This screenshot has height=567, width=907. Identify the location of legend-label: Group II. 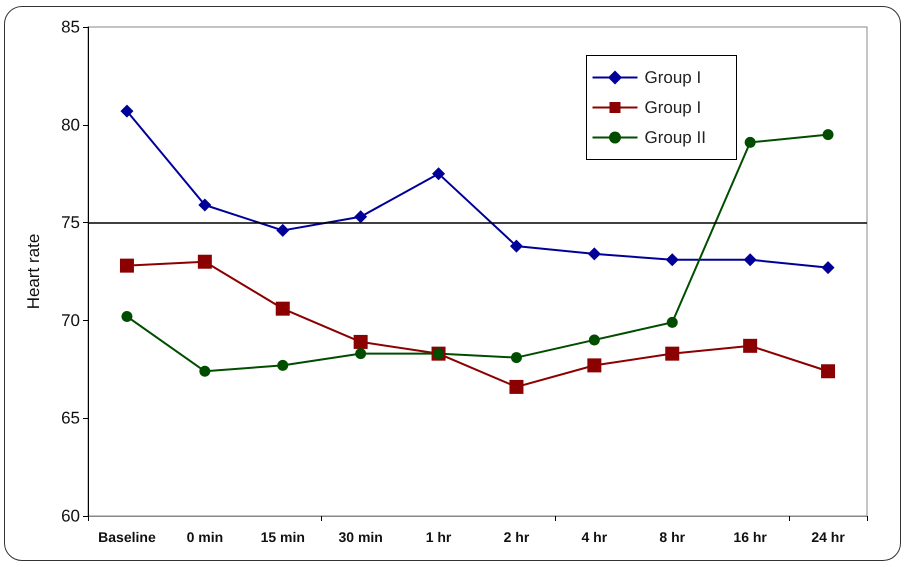
(675, 137).